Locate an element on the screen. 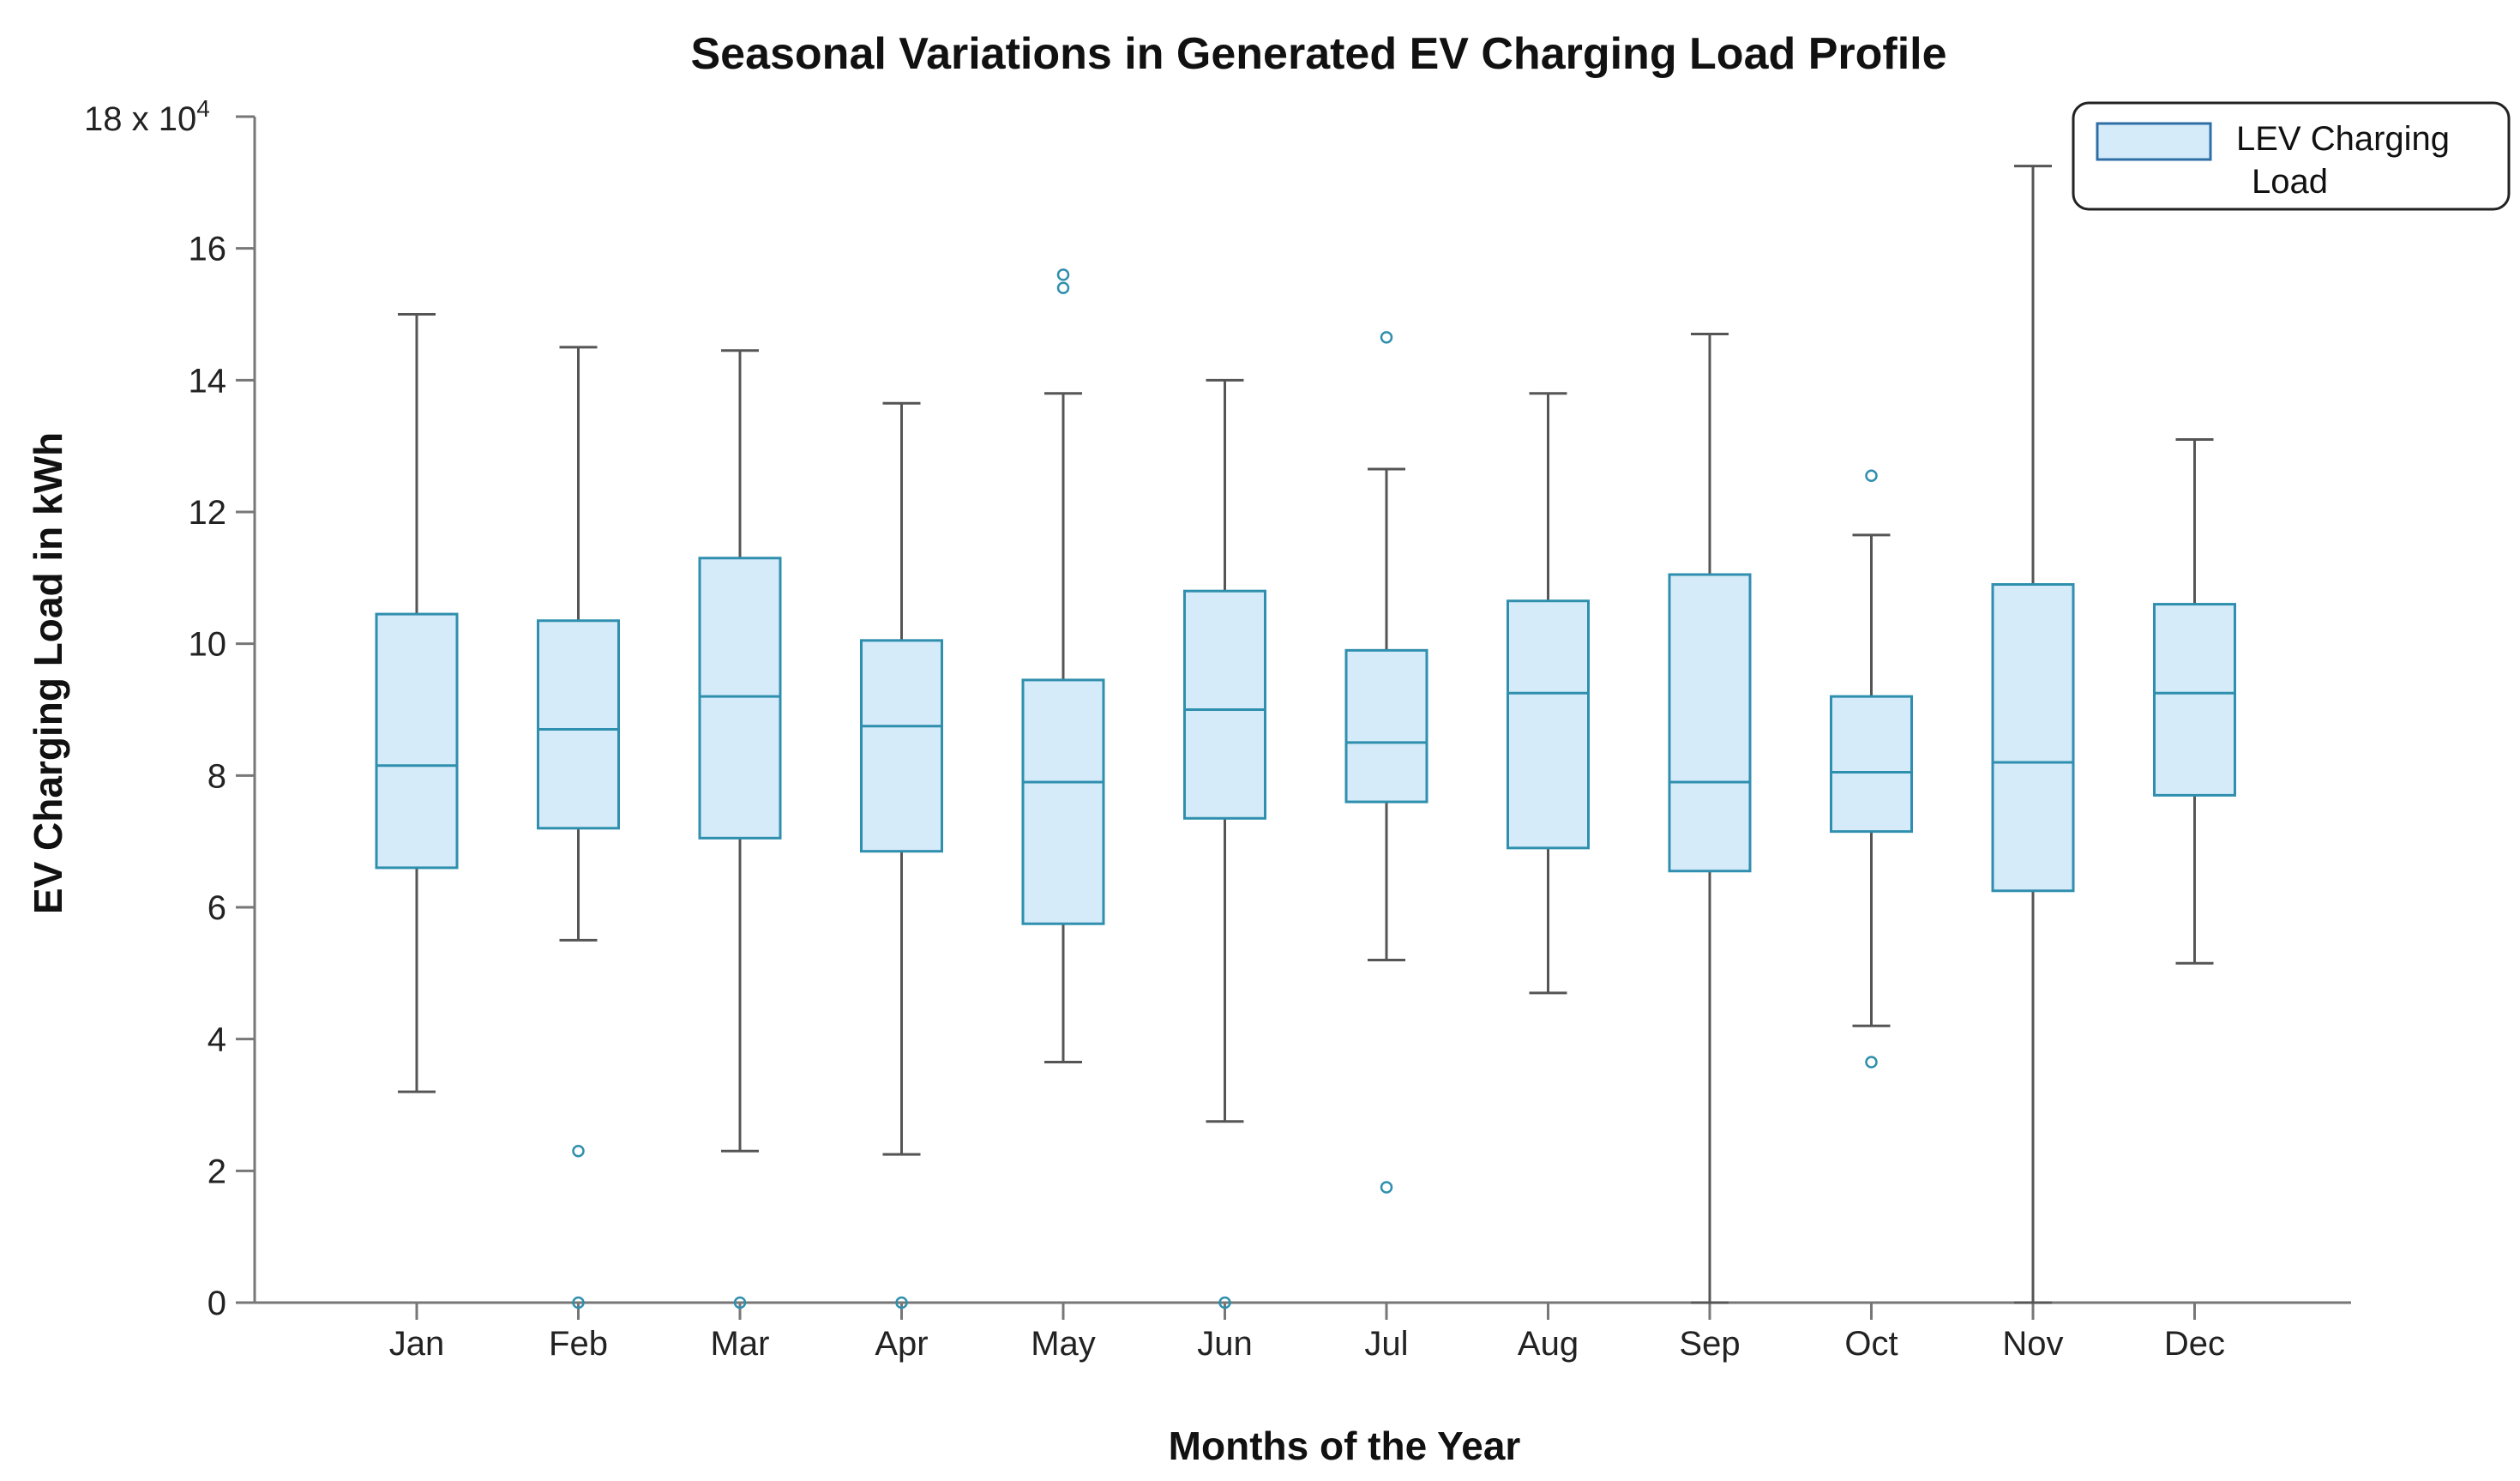  box-sep is located at coordinates (1710, 818).